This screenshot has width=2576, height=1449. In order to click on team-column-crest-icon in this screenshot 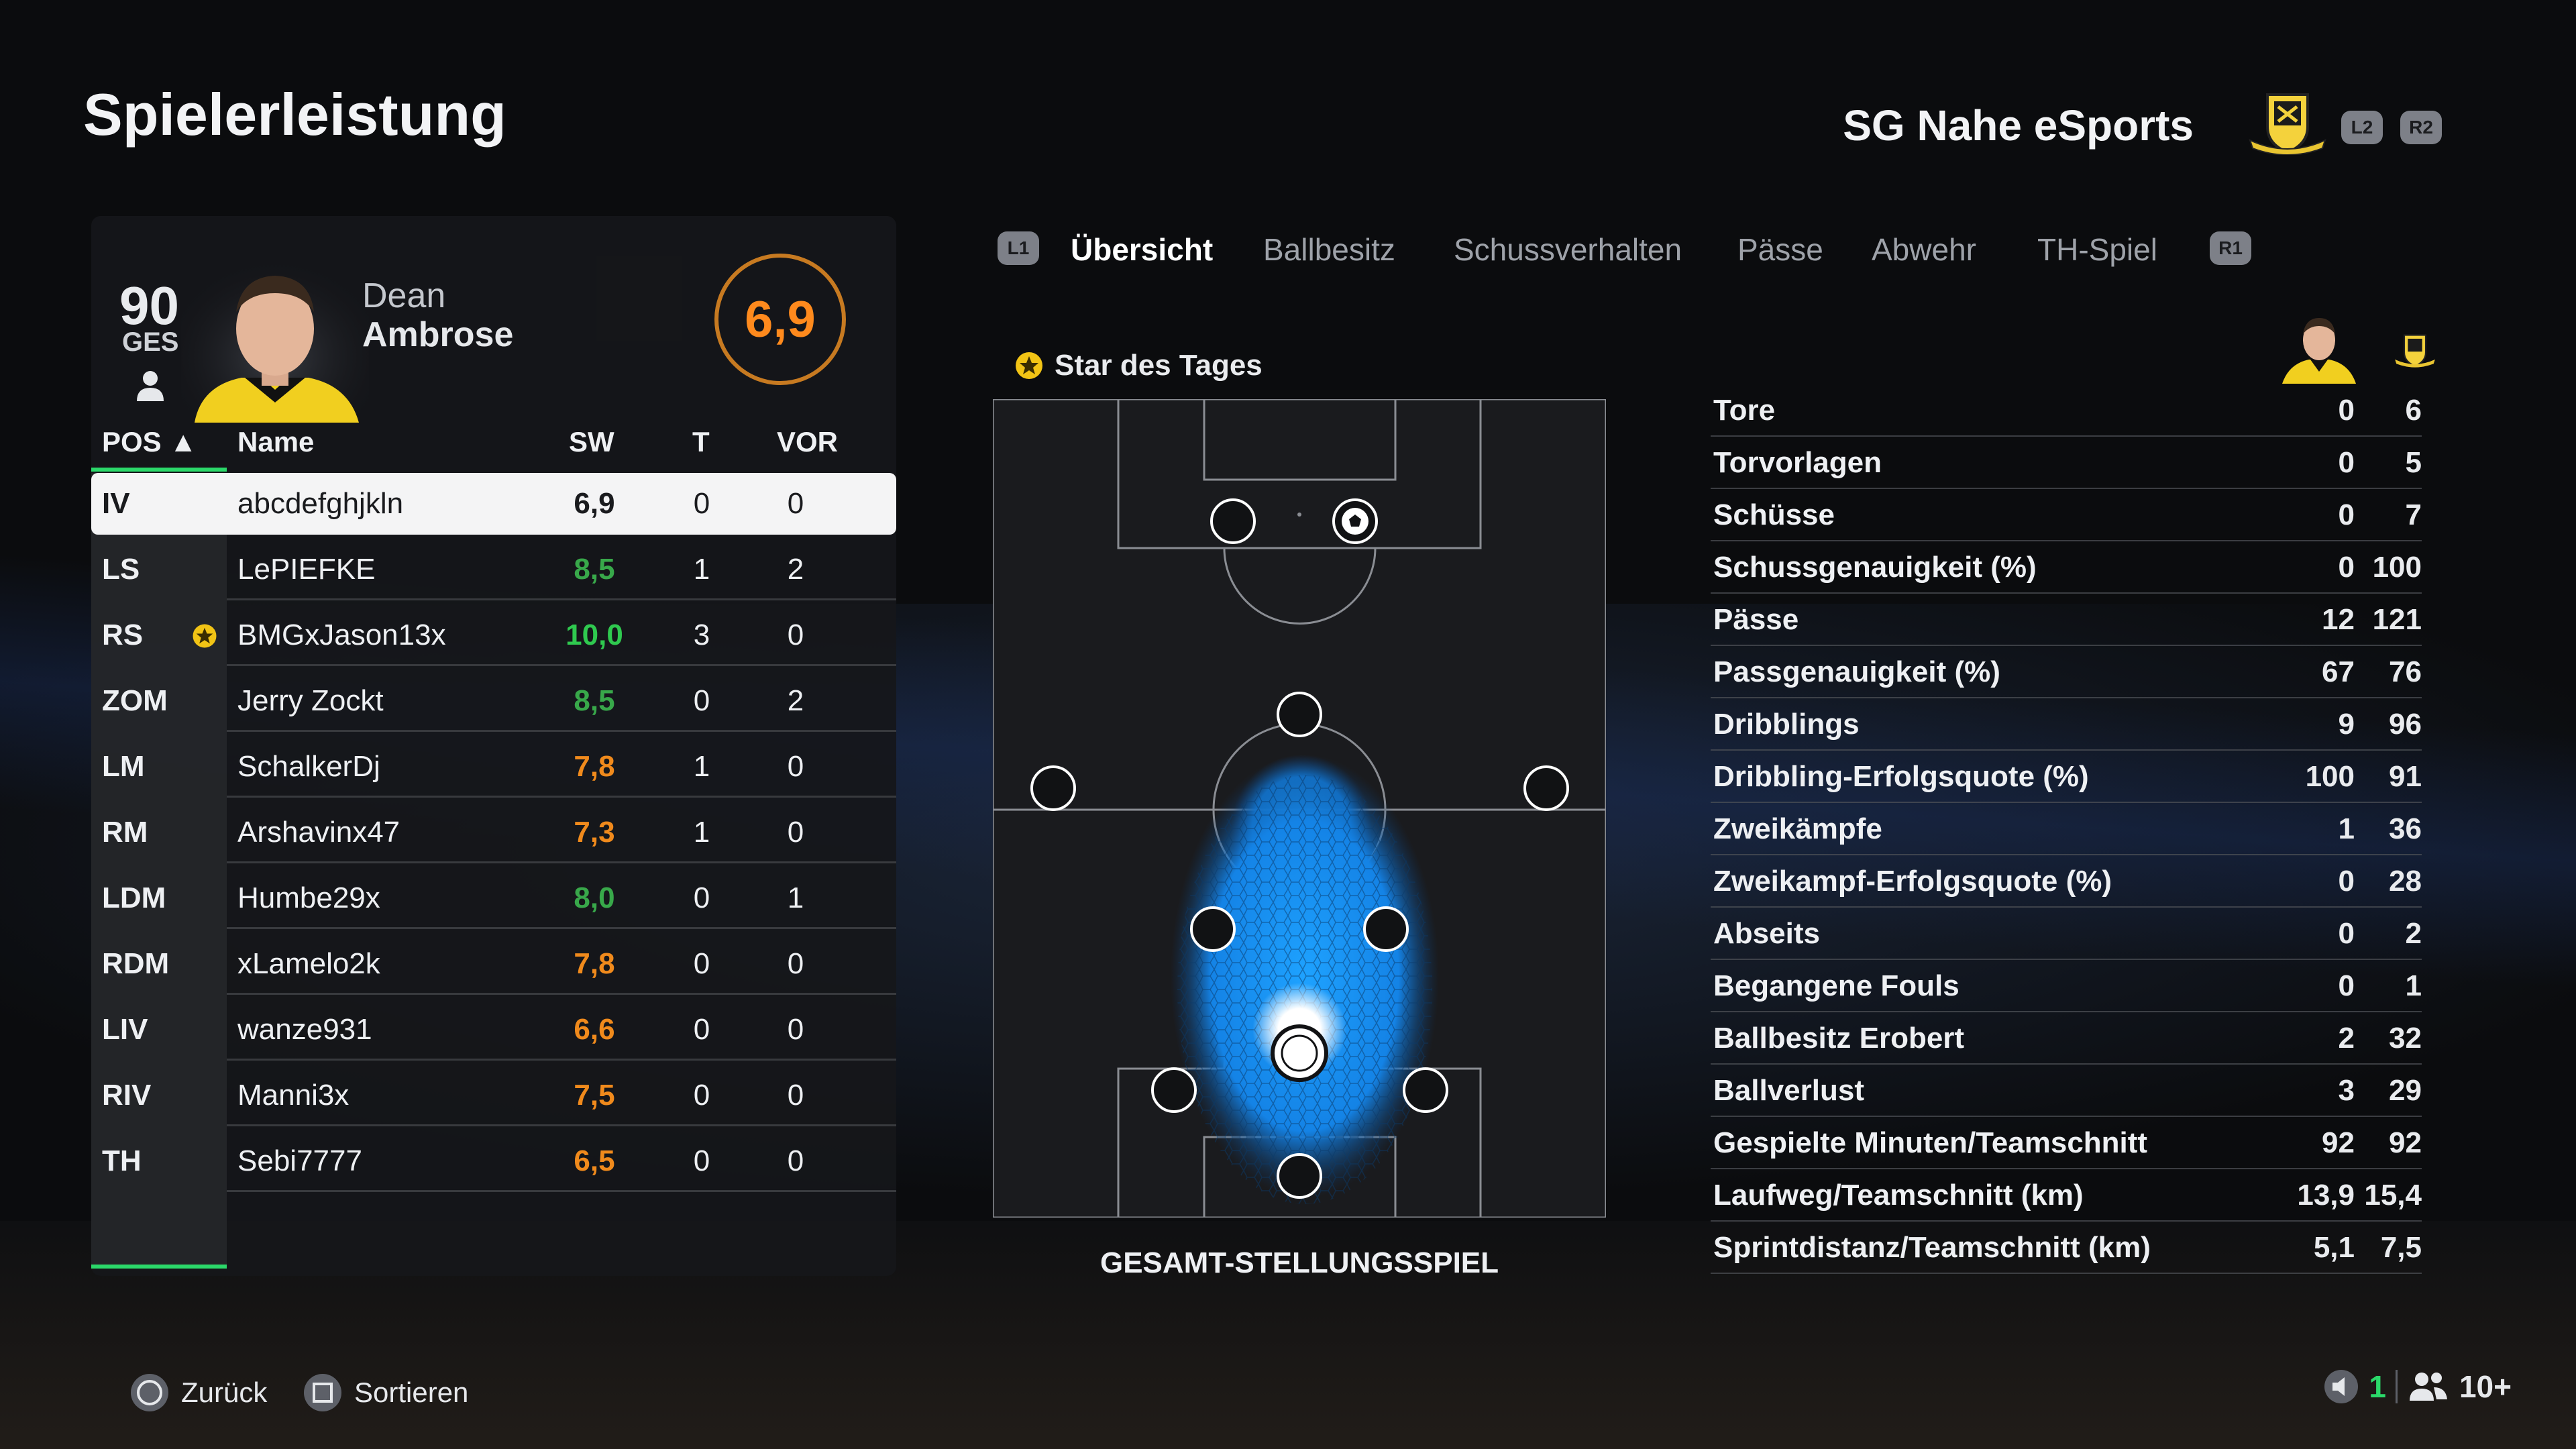, I will do `click(2415, 351)`.